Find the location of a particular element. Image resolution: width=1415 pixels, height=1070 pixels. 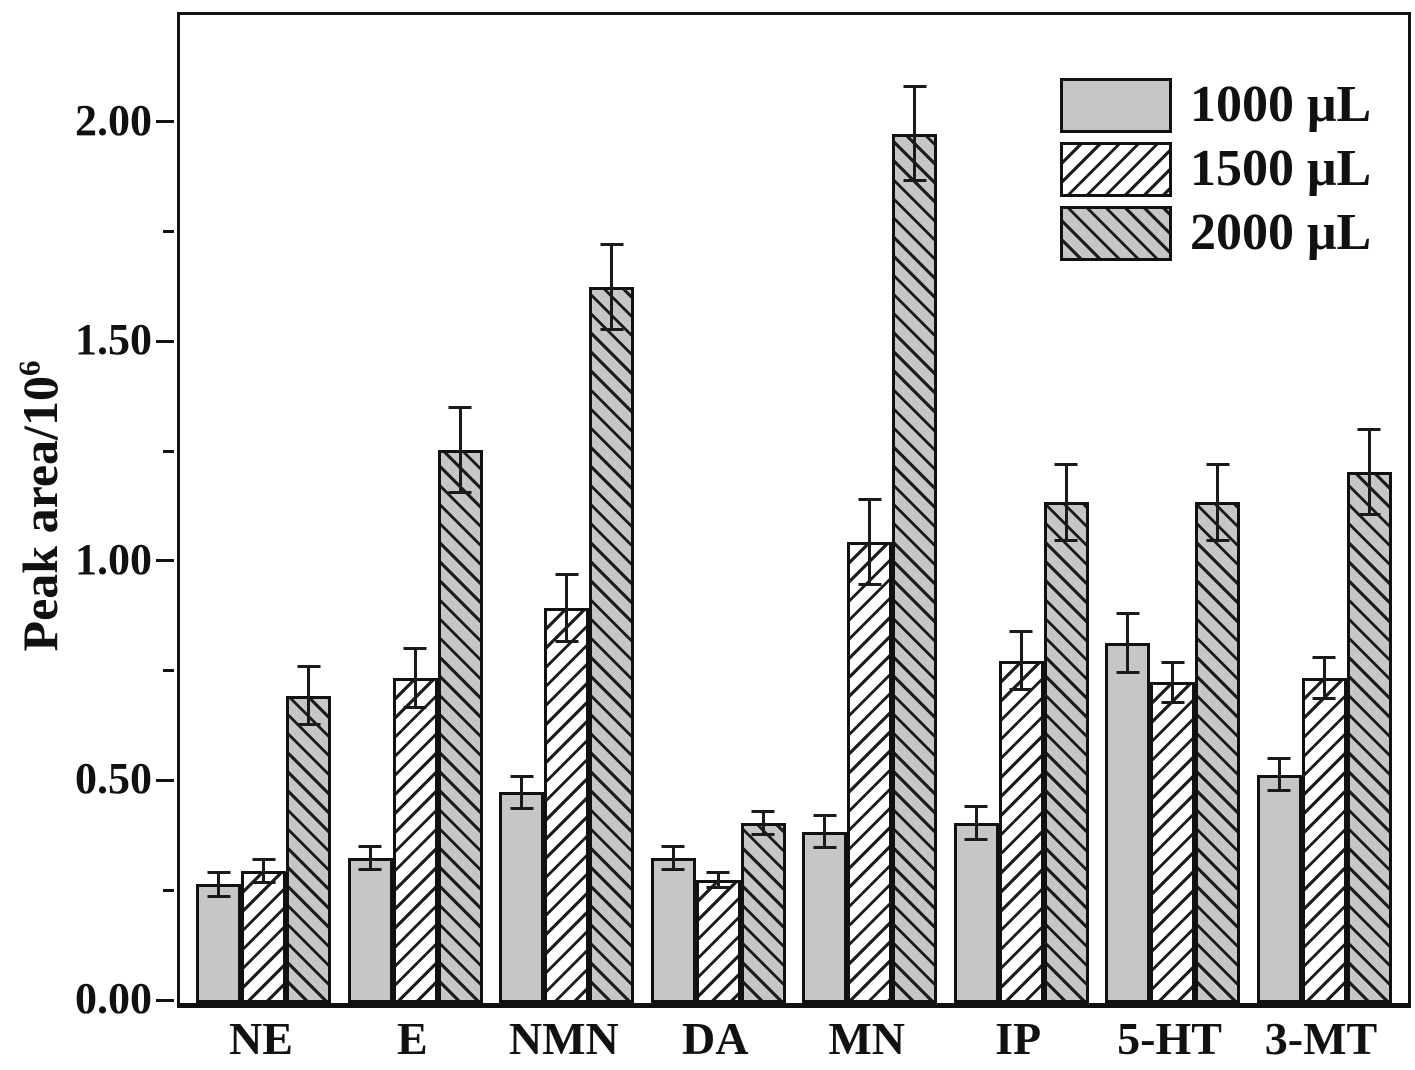

error-bar-NMN-2000μL is located at coordinates (612, 287).